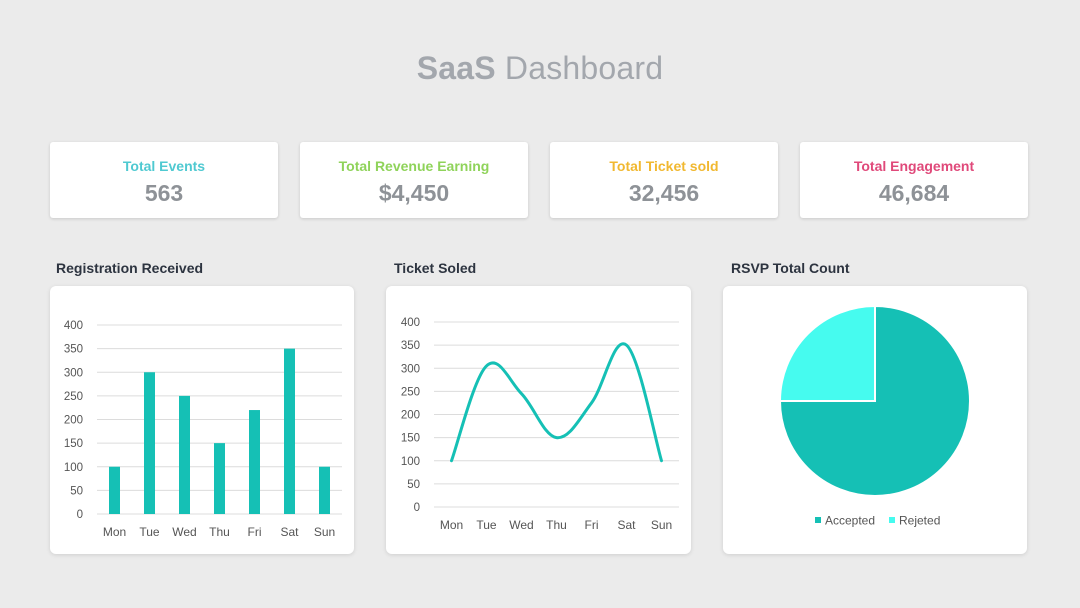  What do you see at coordinates (149, 443) in the screenshot?
I see `bar-tue` at bounding box center [149, 443].